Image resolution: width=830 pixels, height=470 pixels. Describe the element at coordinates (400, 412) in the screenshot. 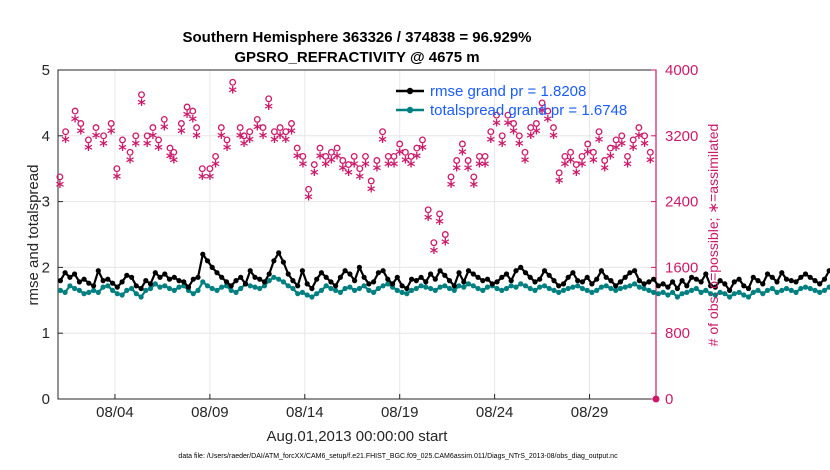

I see `x-tick-label: 08/19` at that location.